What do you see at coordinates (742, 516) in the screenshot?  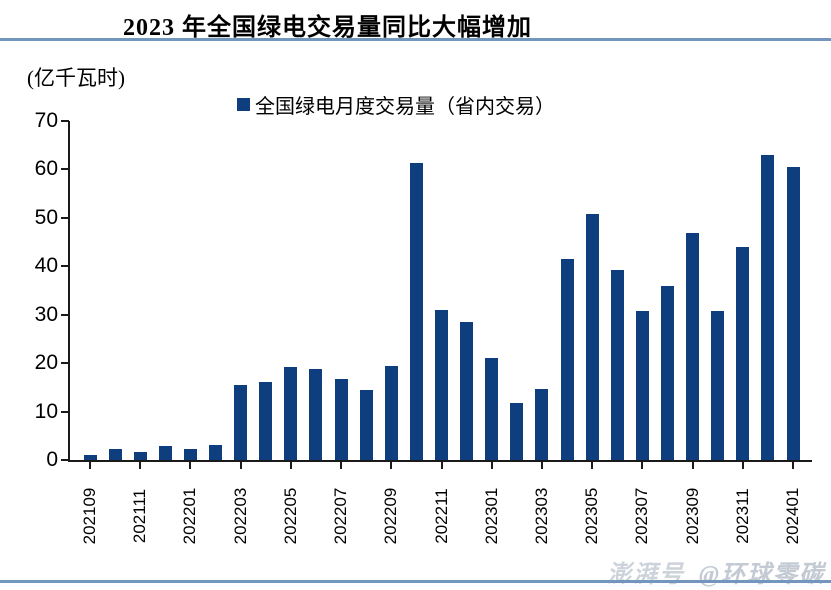 I see `x-axis-tick-label: 202311` at bounding box center [742, 516].